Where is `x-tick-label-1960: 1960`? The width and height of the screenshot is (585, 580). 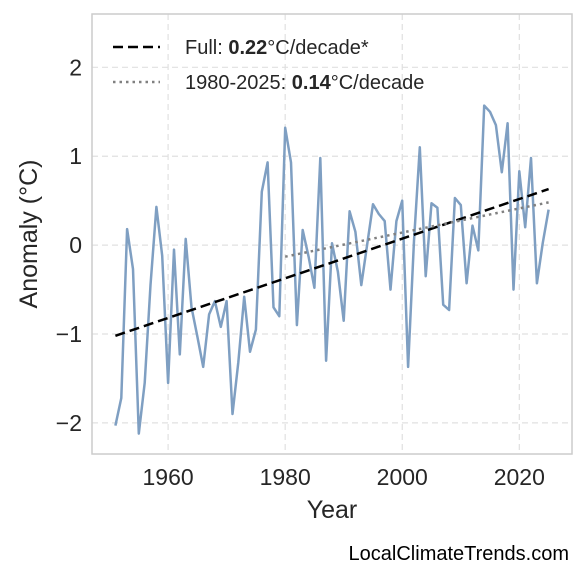 x-tick-label-1960: 1960 is located at coordinates (168, 477).